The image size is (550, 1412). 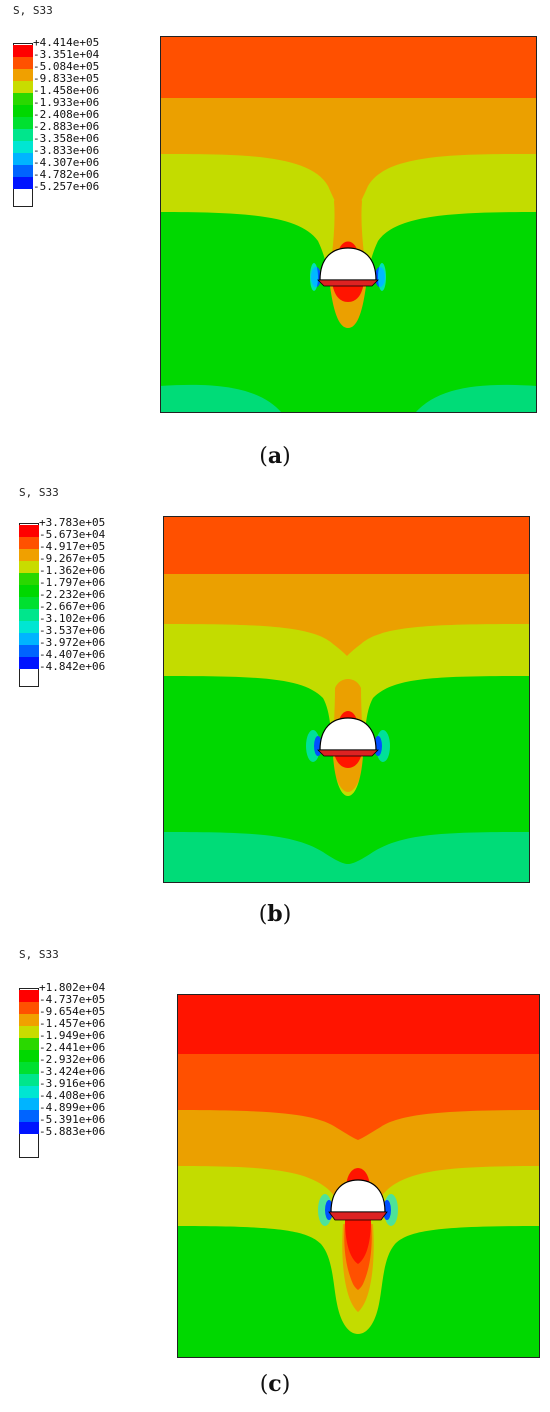 What do you see at coordinates (72, 1119) in the screenshot?
I see `legend-value: -5.391e+06` at bounding box center [72, 1119].